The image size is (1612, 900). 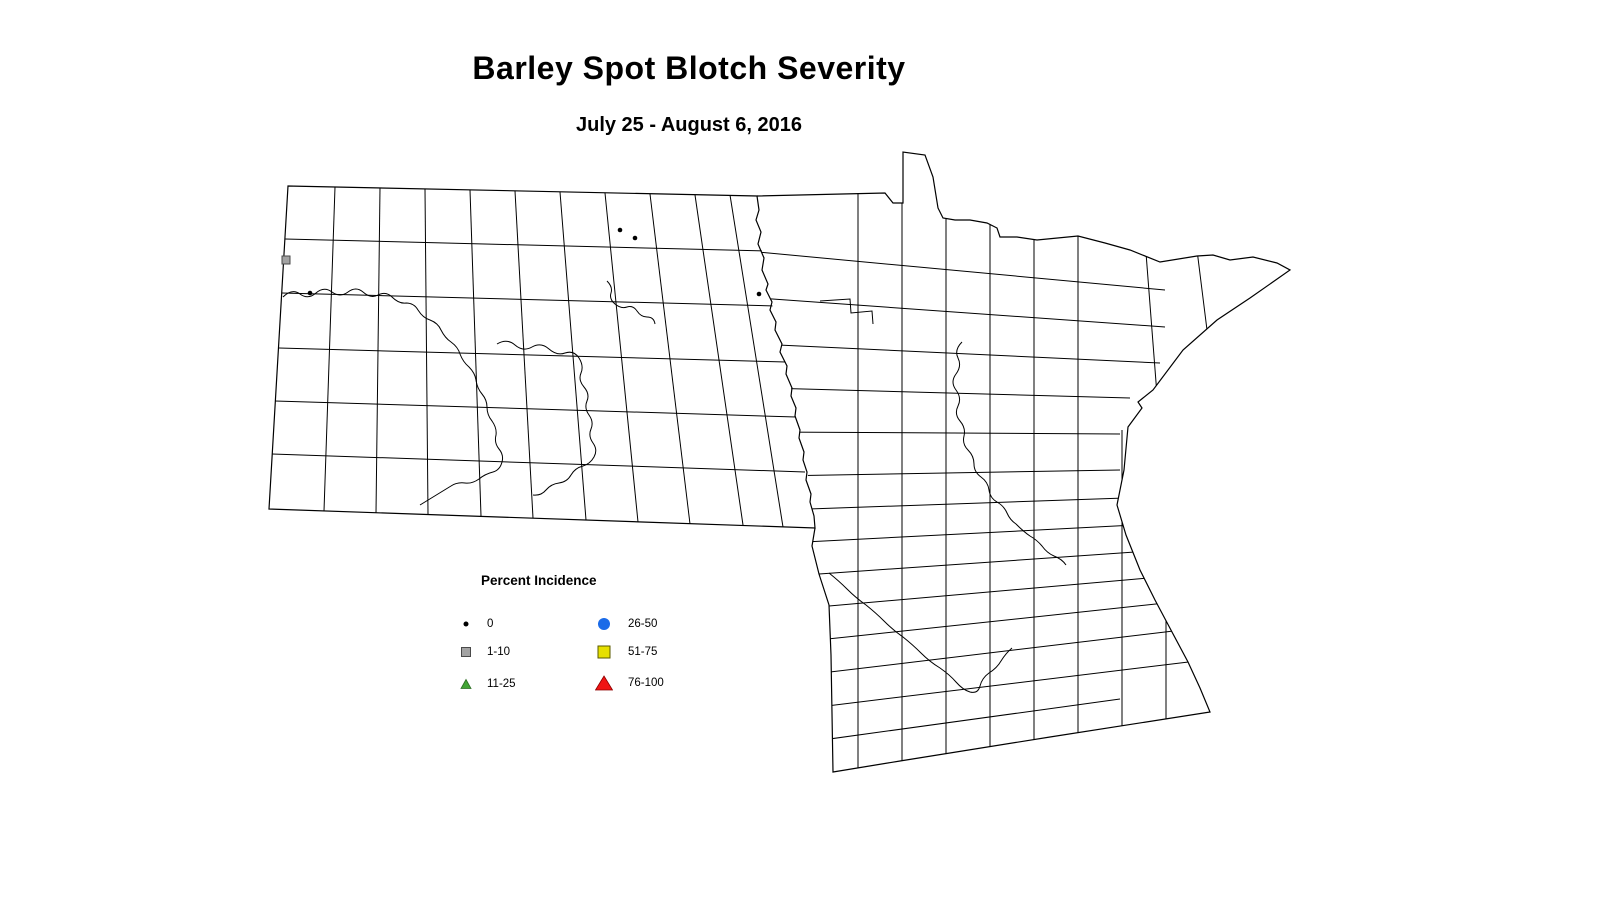 I want to click on circle-icon, so click(x=604, y=624).